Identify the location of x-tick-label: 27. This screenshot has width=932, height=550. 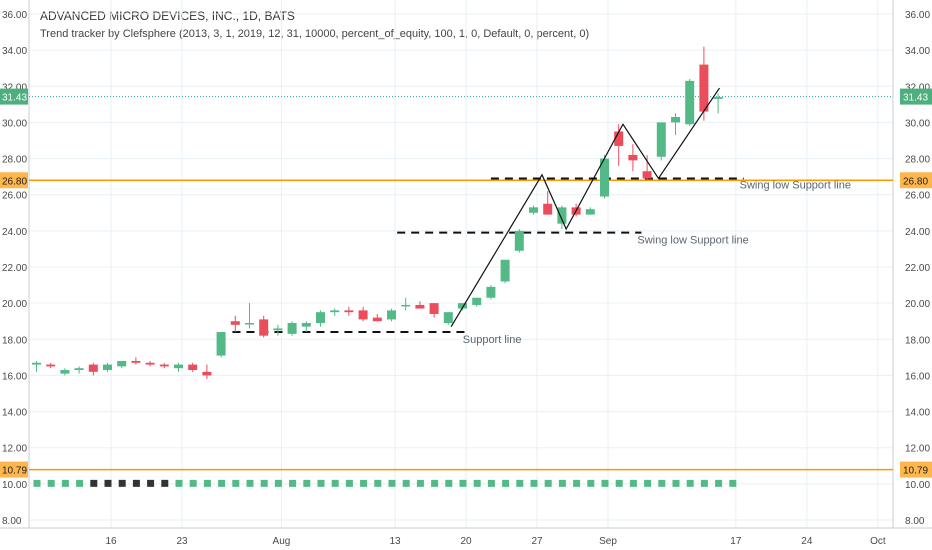
(537, 541).